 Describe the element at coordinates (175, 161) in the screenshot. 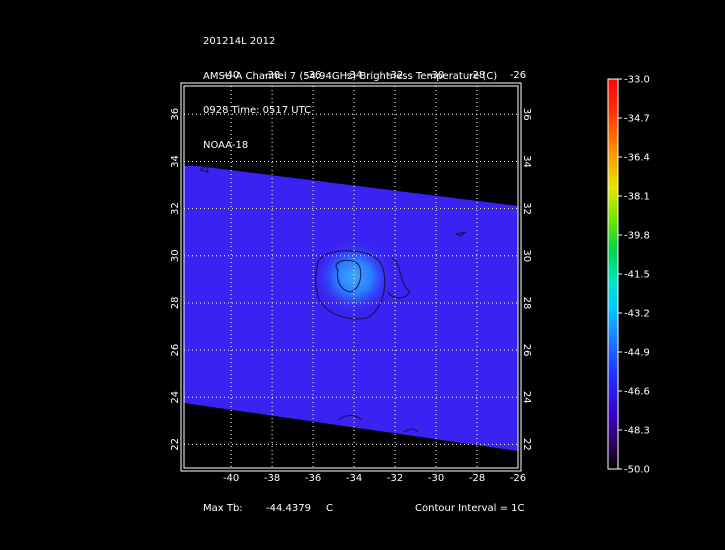

I see `lat-tick-label-left: 34` at that location.